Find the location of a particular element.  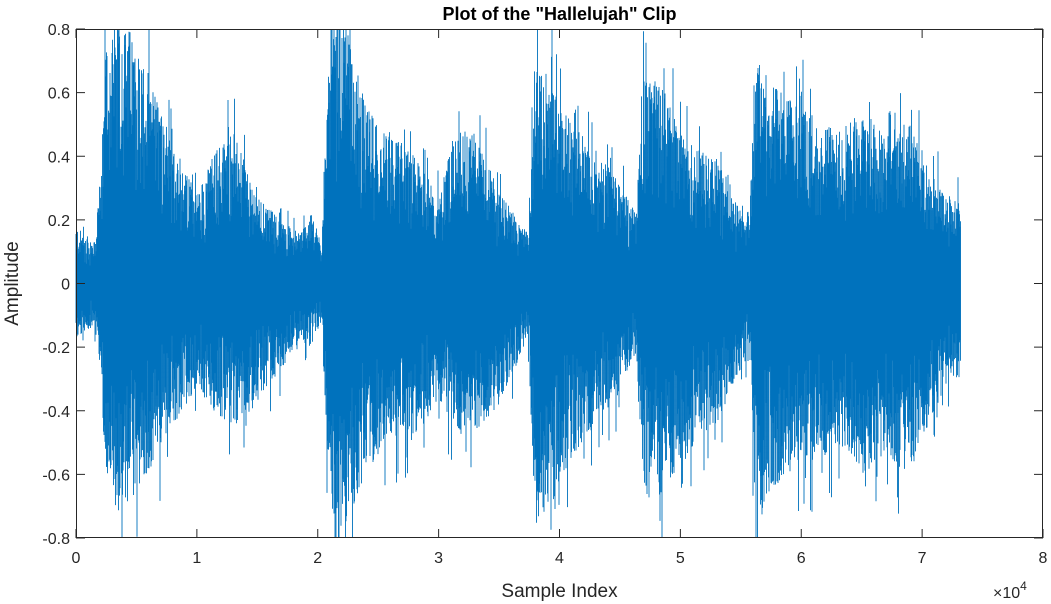

chart-title: Plot of the "Hallelujah" Clip is located at coordinates (559, 14).